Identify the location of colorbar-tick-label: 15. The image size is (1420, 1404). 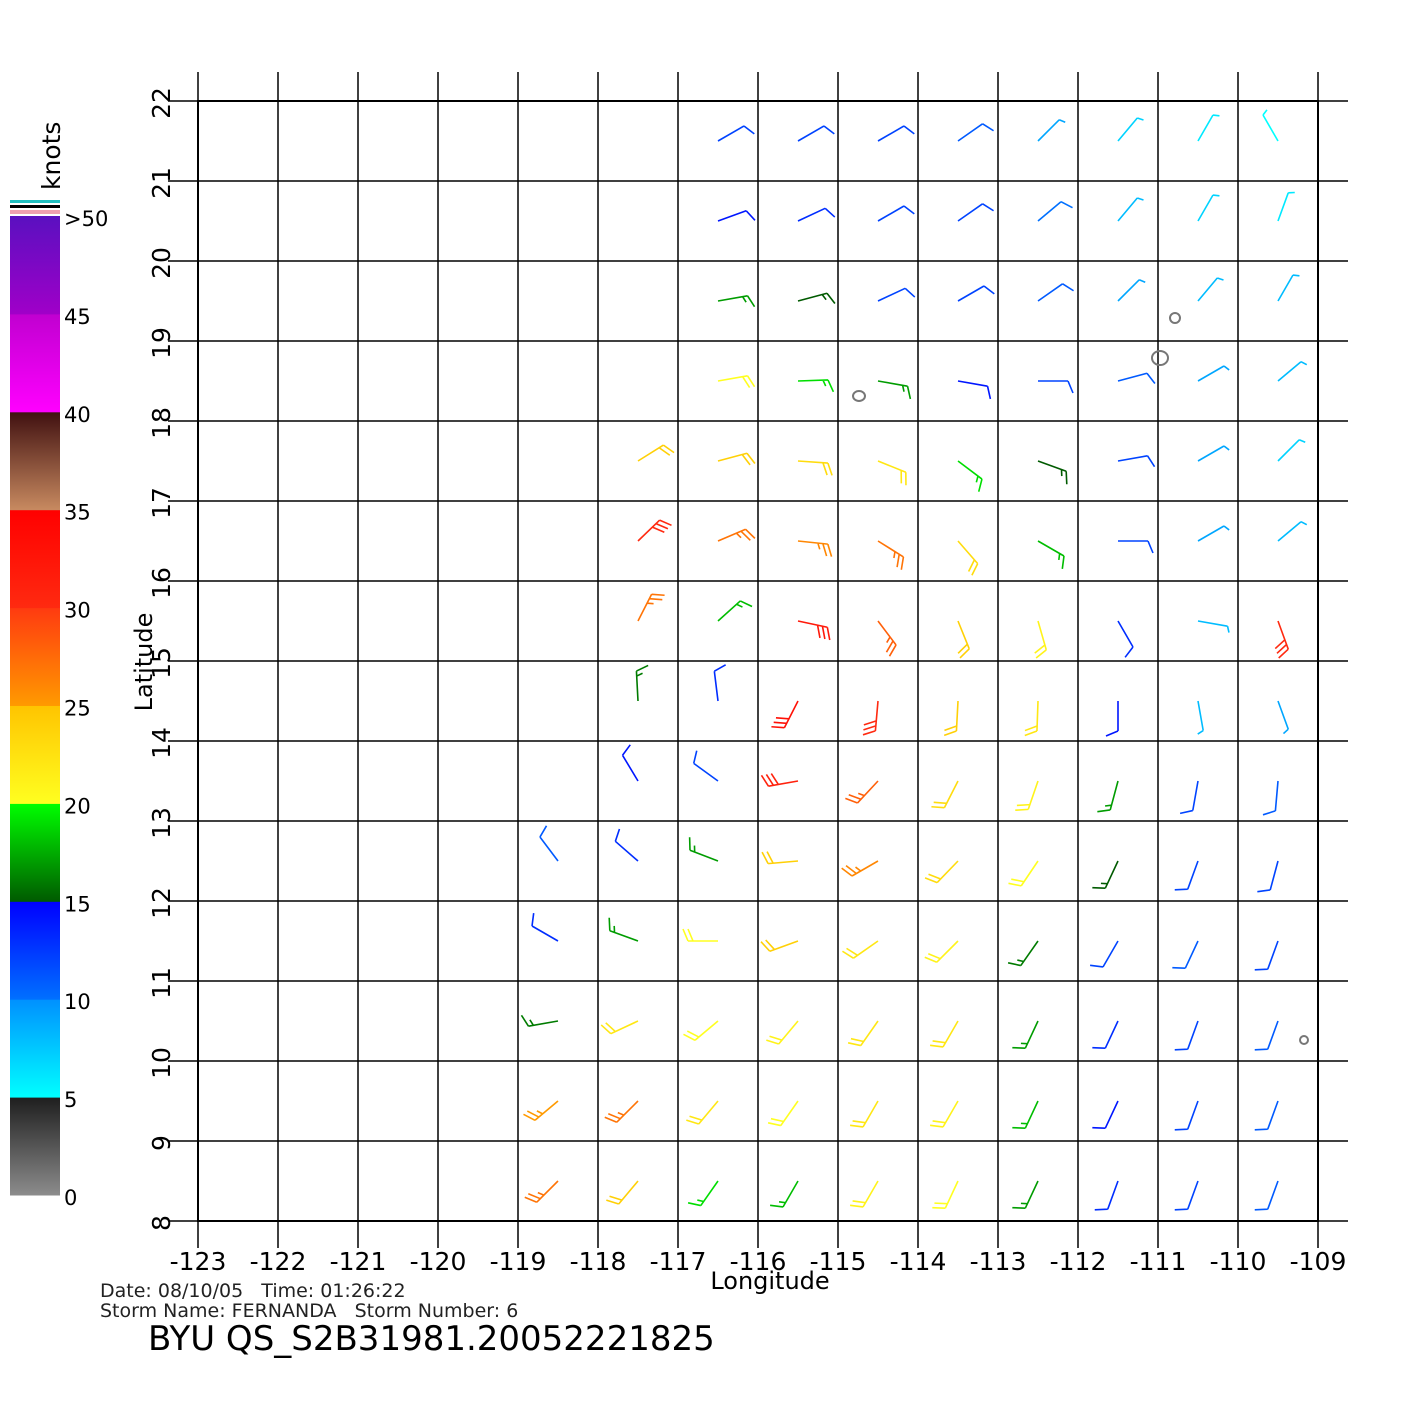
(77, 904).